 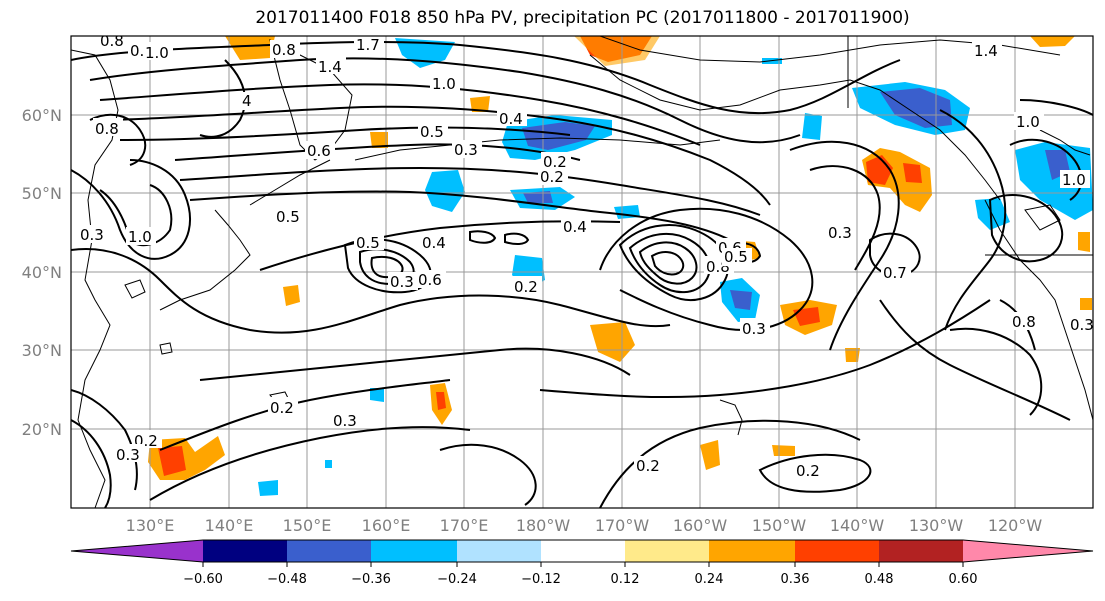 I want to click on svg-text: 1.4, so click(x=330, y=67).